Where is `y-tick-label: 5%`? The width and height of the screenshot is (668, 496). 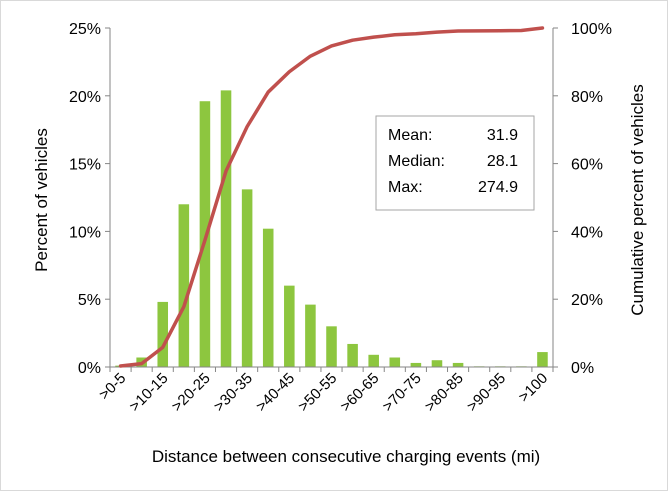
y-tick-label: 5% is located at coordinates (89, 300).